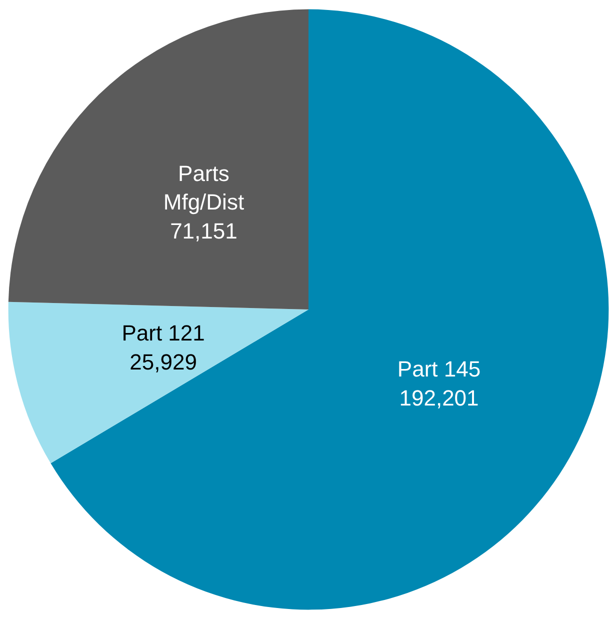  What do you see at coordinates (163, 333) in the screenshot?
I see `slice-label: Part 121` at bounding box center [163, 333].